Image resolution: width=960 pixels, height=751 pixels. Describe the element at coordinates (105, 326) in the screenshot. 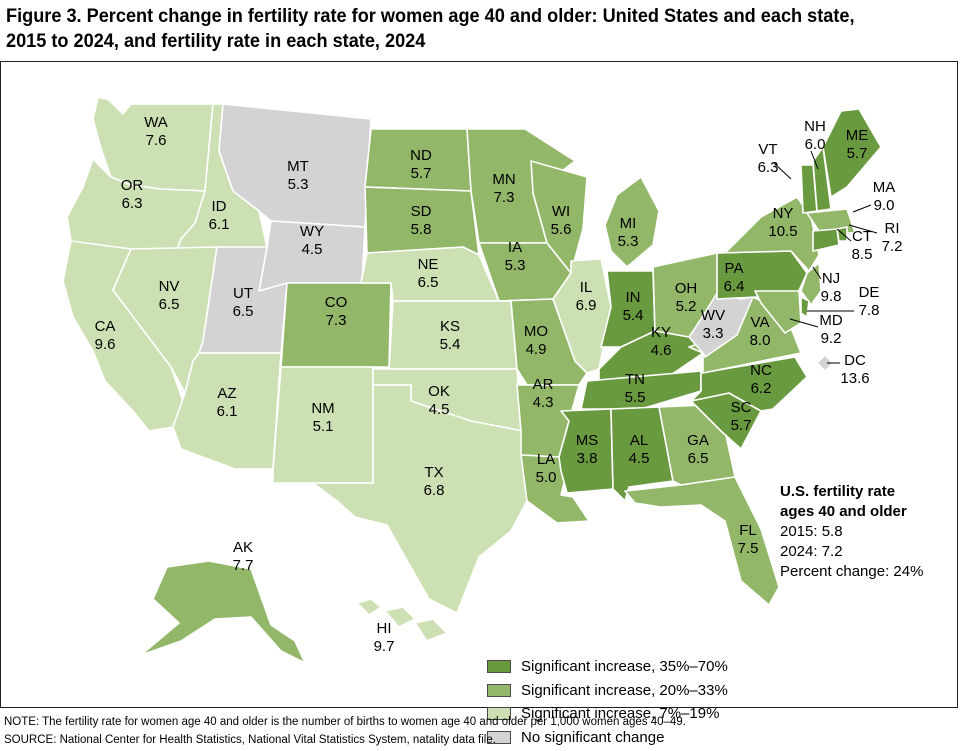

I see `state-abbr-ca: CA` at that location.